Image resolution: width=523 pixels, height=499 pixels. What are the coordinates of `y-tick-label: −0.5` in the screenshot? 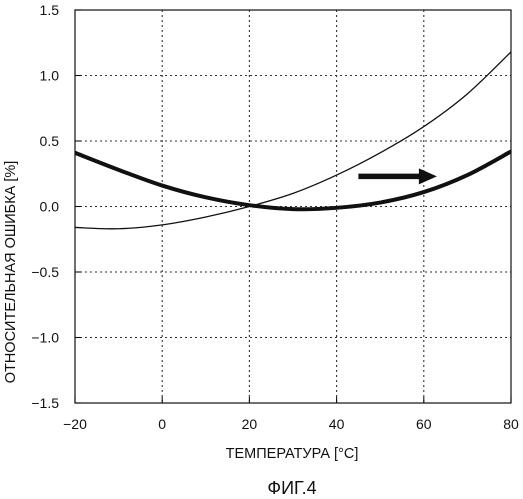 It's located at (45, 272).